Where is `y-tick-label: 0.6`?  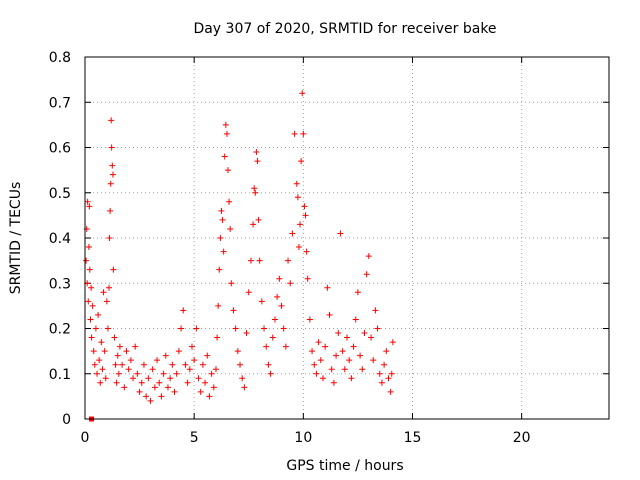 y-tick-label: 0.6 is located at coordinates (60, 149).